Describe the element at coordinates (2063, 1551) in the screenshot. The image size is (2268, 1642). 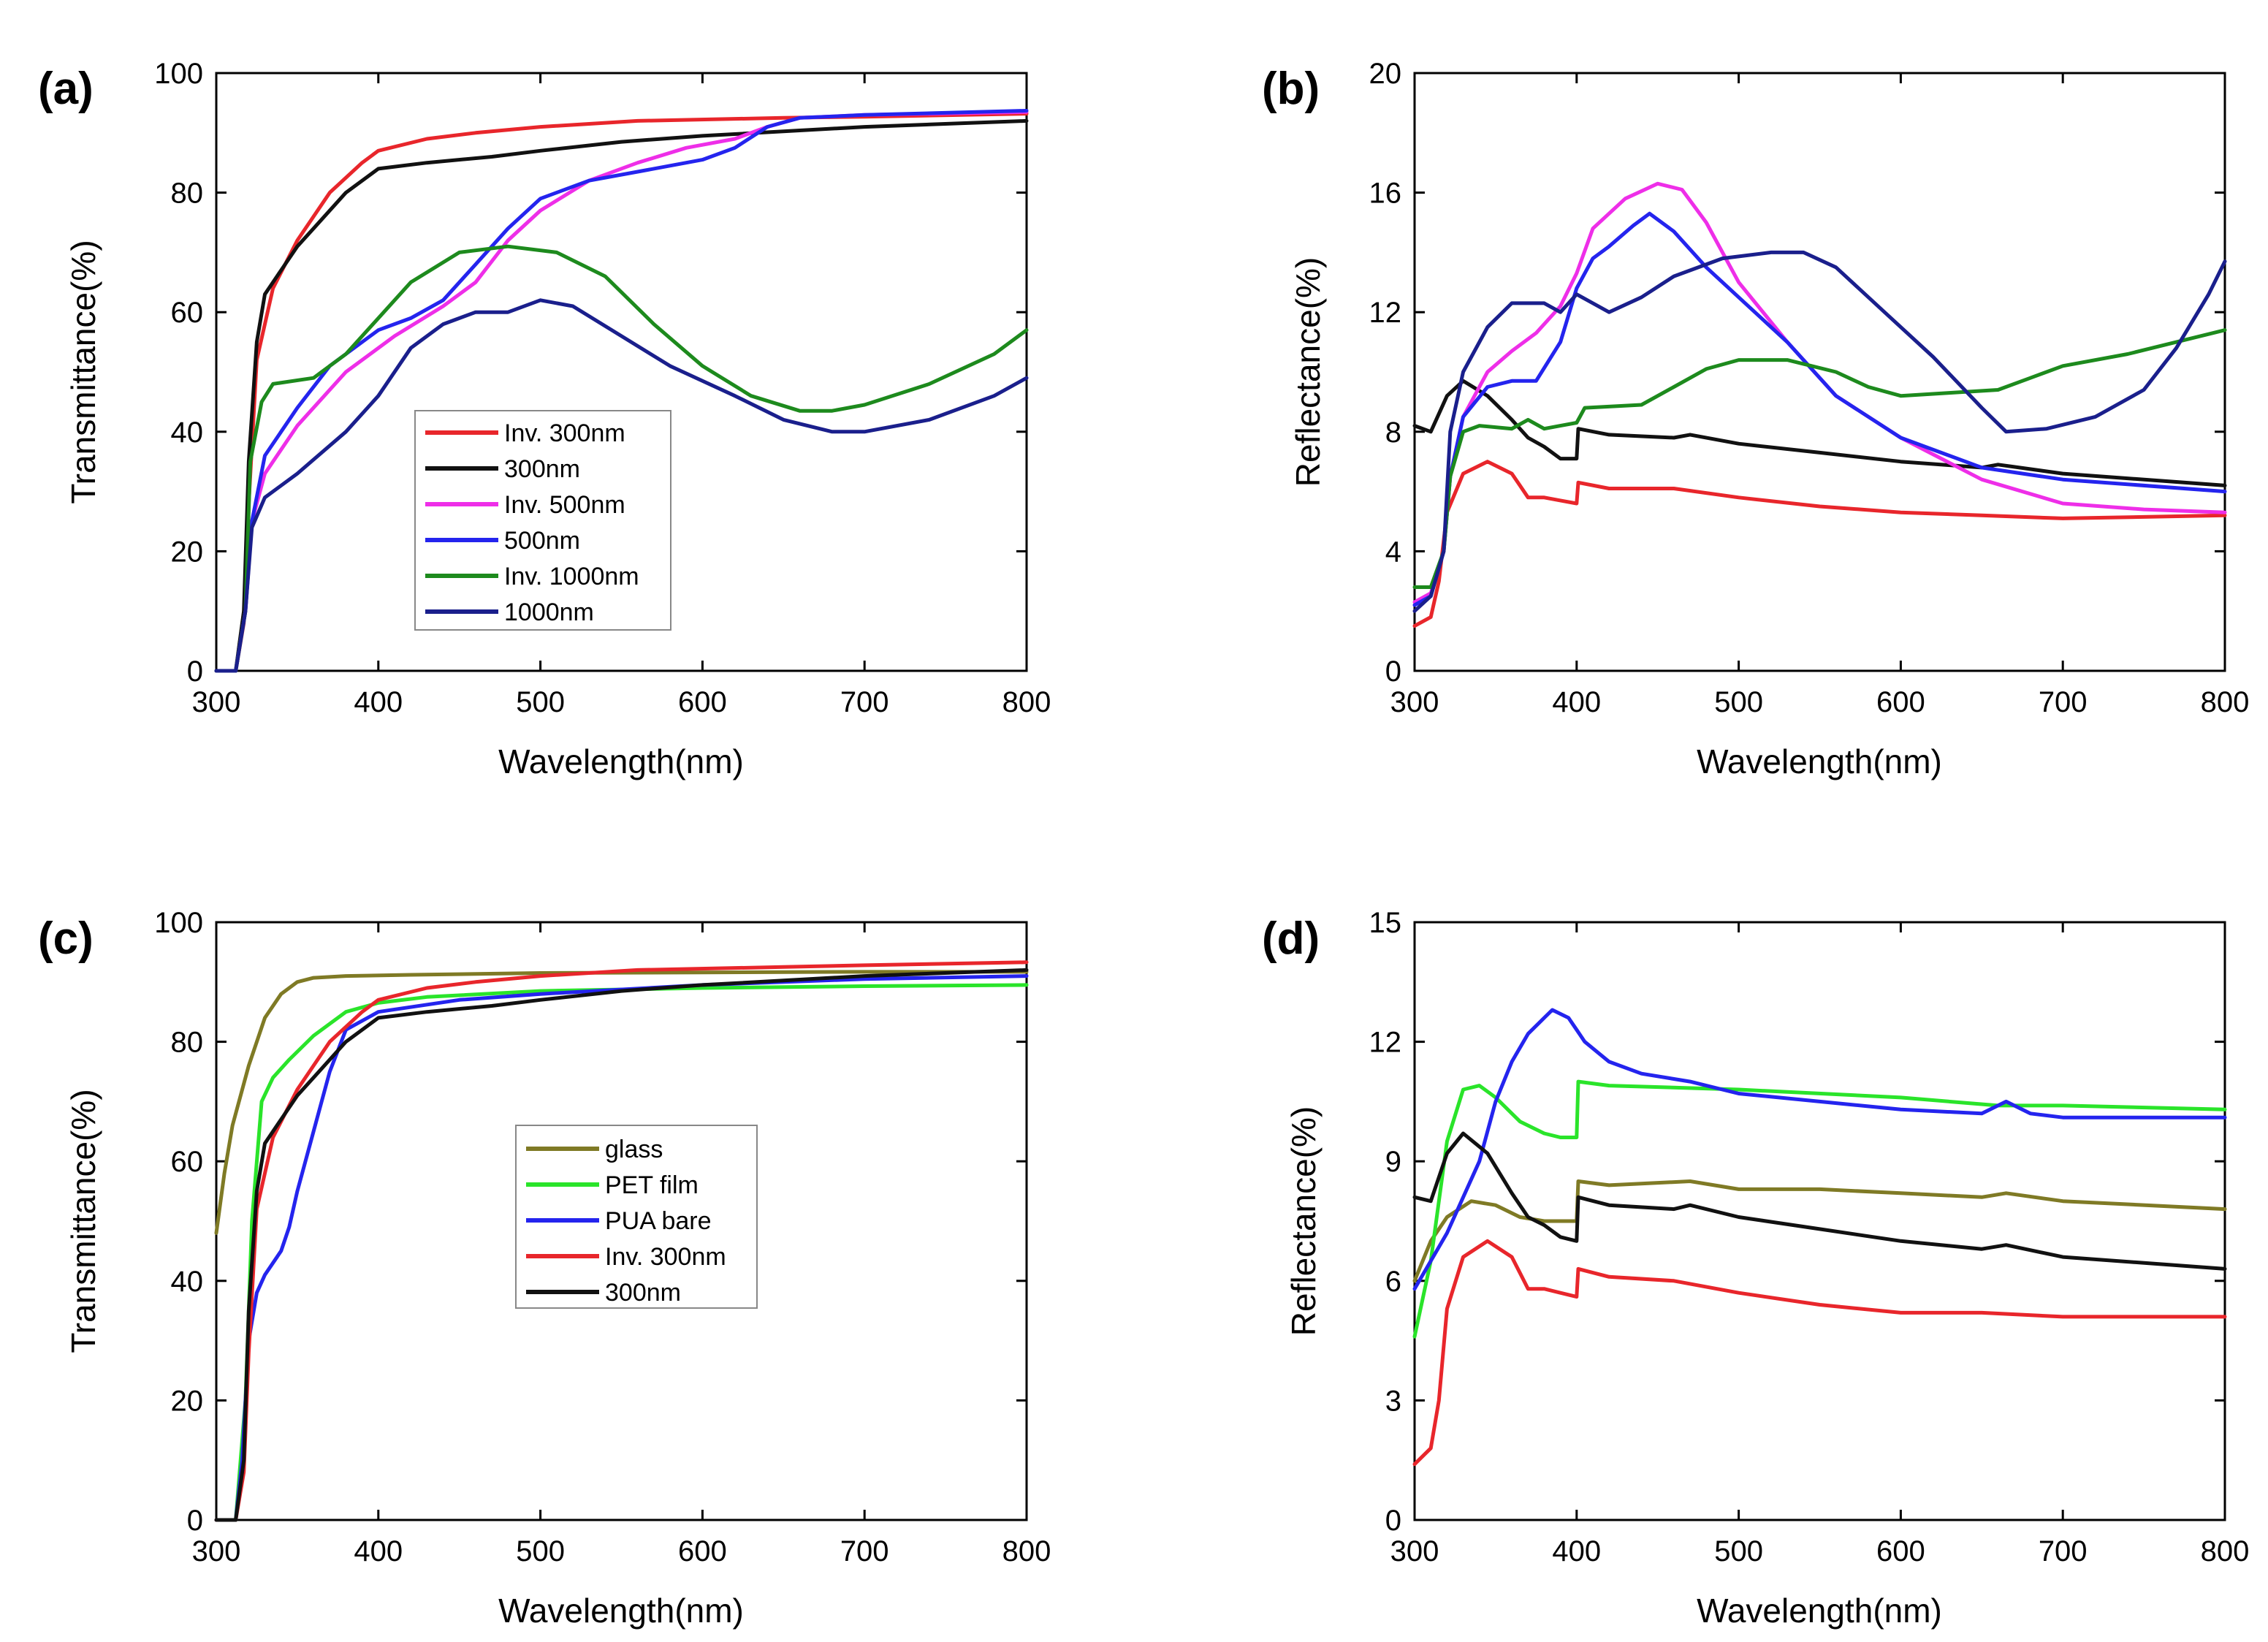
I see `panel-d-x-tick-label: 700` at that location.